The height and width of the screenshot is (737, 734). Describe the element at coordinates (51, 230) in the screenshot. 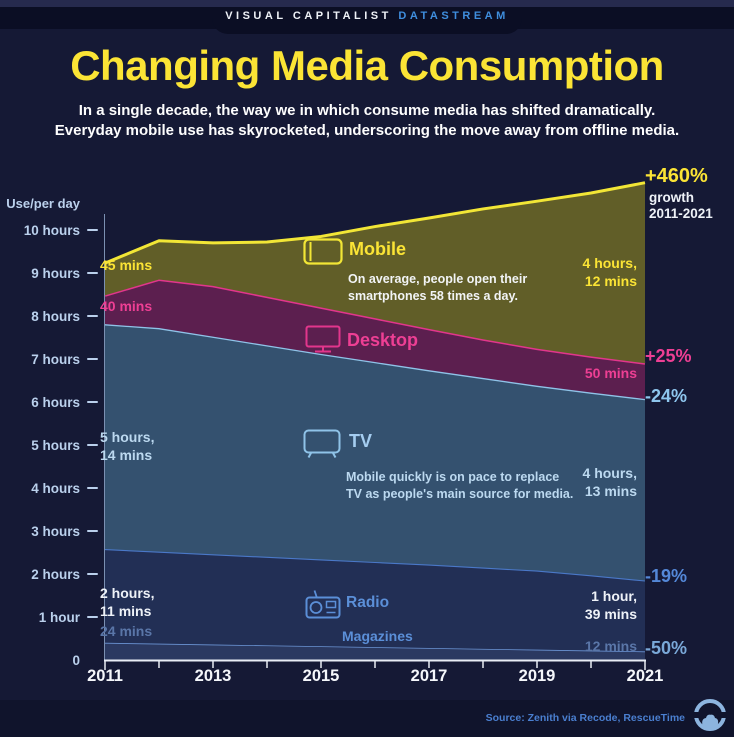

I see `y-axis-label: 10 hours` at that location.